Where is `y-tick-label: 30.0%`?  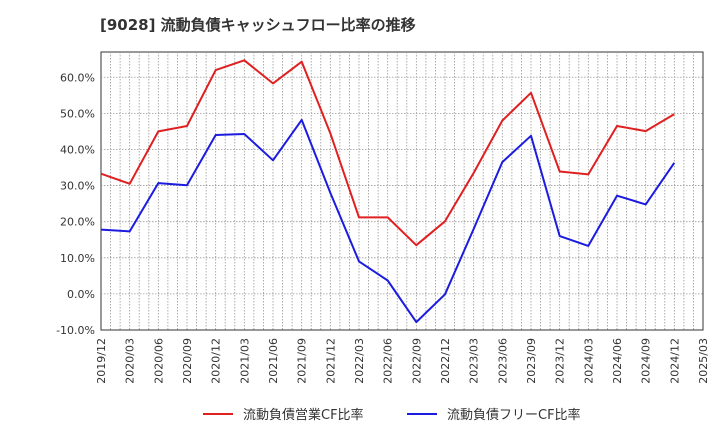 y-tick-label: 30.0% is located at coordinates (77, 186).